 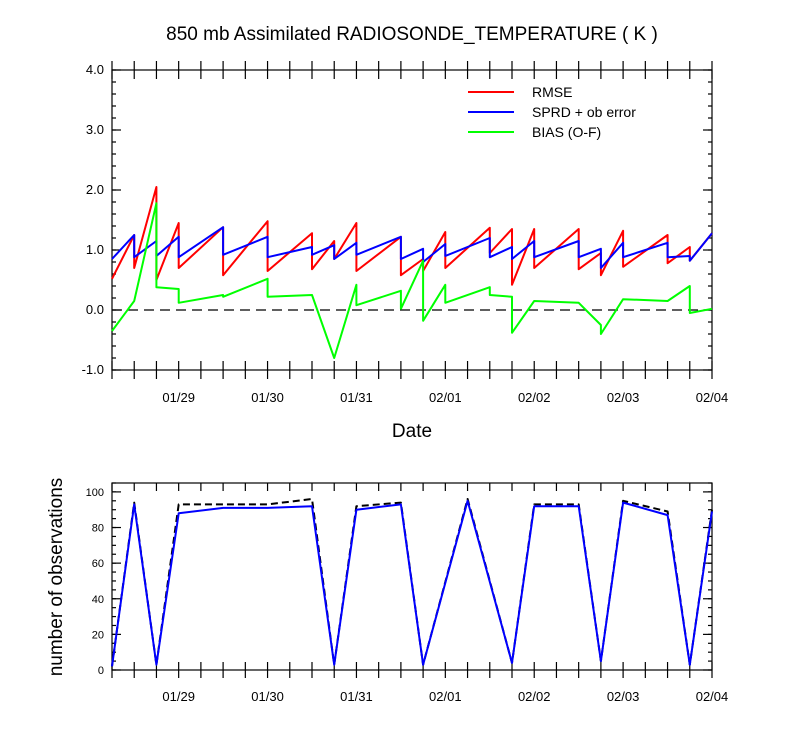 I want to click on rmse-line, so click(x=412, y=236).